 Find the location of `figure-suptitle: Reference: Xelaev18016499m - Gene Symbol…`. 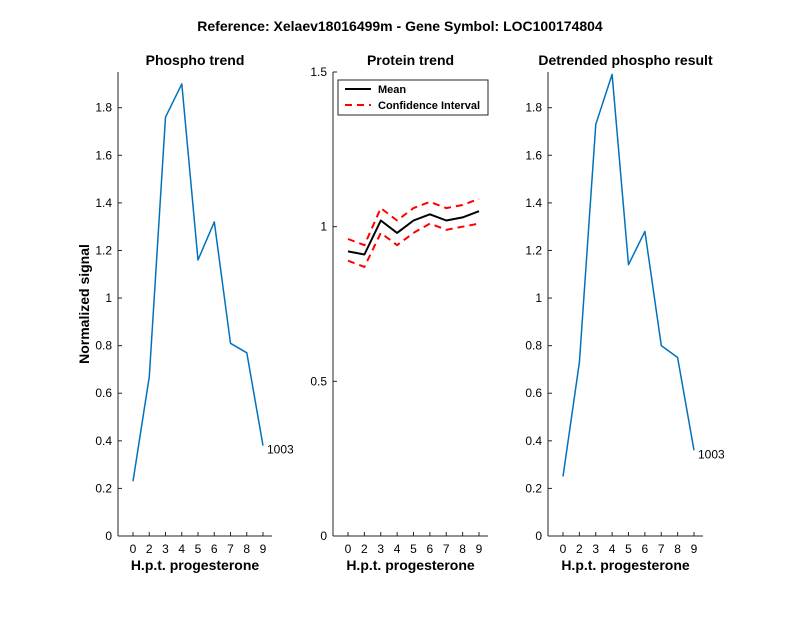

figure-suptitle: Reference: Xelaev18016499m - Gene Symbol… is located at coordinates (400, 26).